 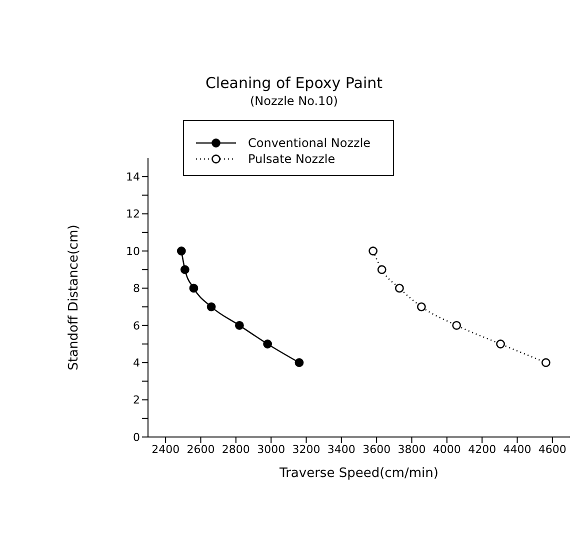 What do you see at coordinates (133, 251) in the screenshot?
I see `y-tick-label: 10` at bounding box center [133, 251].